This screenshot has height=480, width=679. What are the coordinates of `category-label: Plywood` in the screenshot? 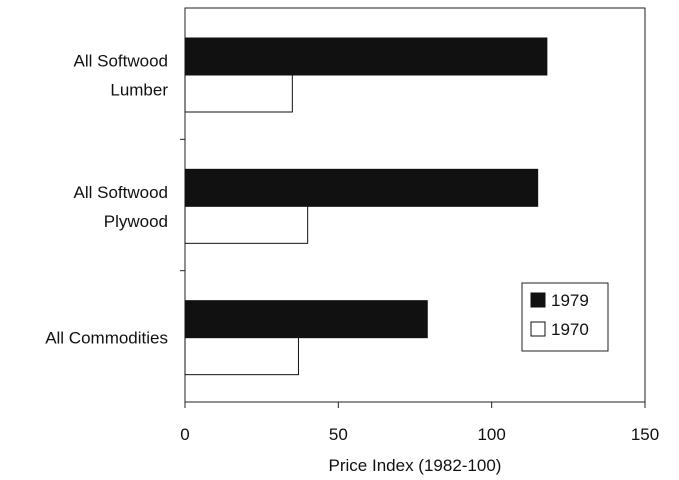 It's located at (136, 221).